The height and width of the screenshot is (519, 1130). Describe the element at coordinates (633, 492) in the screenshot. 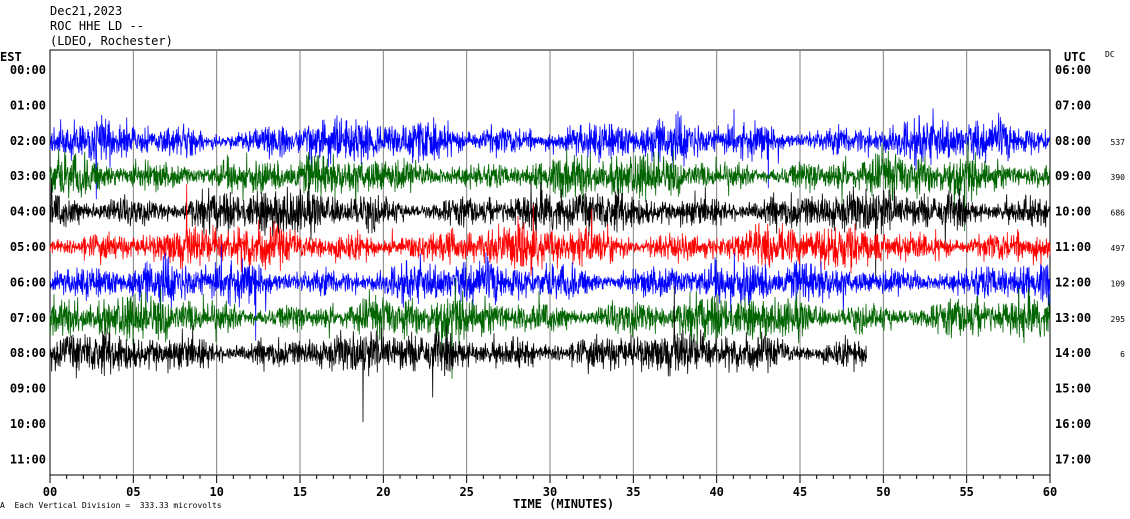

I see `x-tick-label: 35` at that location.